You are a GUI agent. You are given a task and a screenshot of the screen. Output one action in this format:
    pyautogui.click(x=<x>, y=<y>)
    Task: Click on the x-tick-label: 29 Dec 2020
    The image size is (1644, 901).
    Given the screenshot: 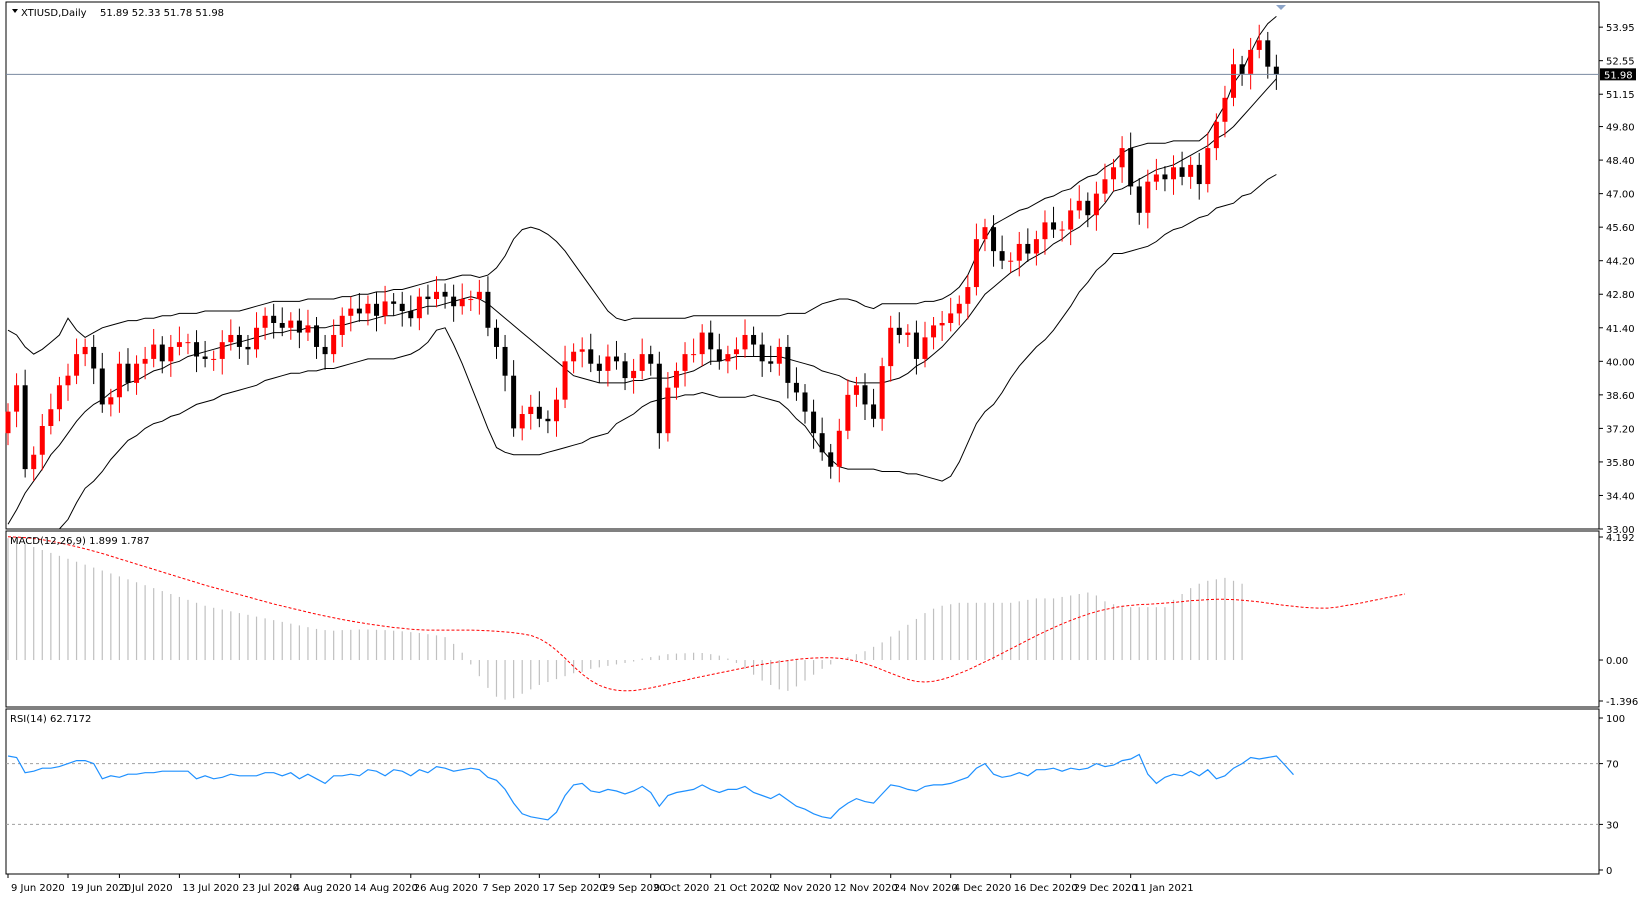 What is the action you would take?
    pyautogui.click(x=1106, y=888)
    